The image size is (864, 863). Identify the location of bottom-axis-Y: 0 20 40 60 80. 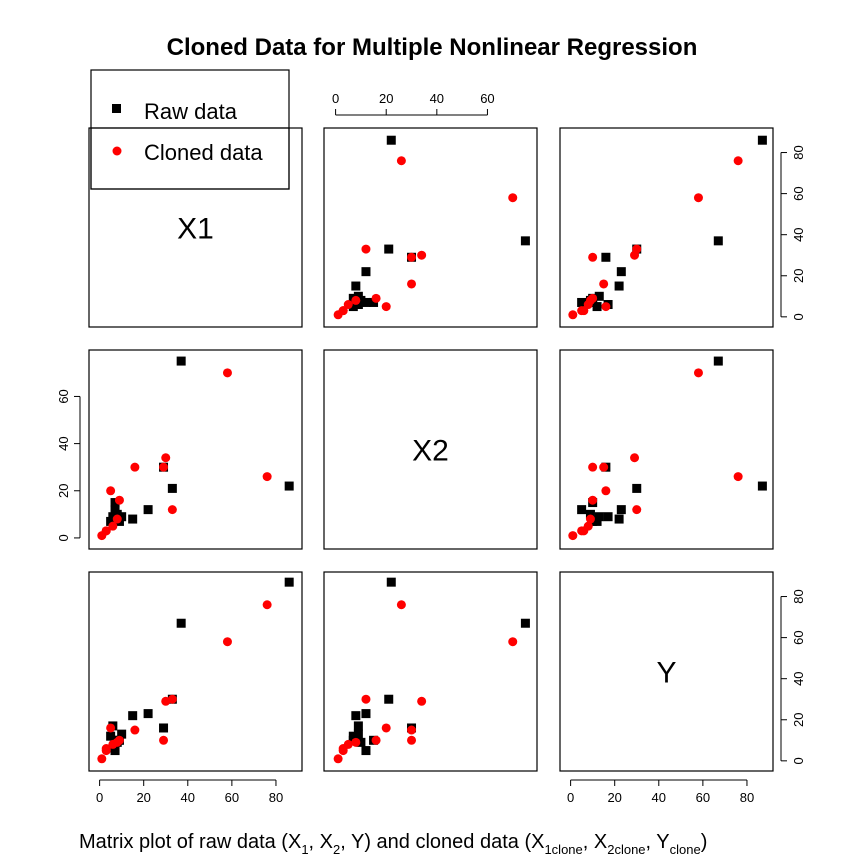
(660, 792).